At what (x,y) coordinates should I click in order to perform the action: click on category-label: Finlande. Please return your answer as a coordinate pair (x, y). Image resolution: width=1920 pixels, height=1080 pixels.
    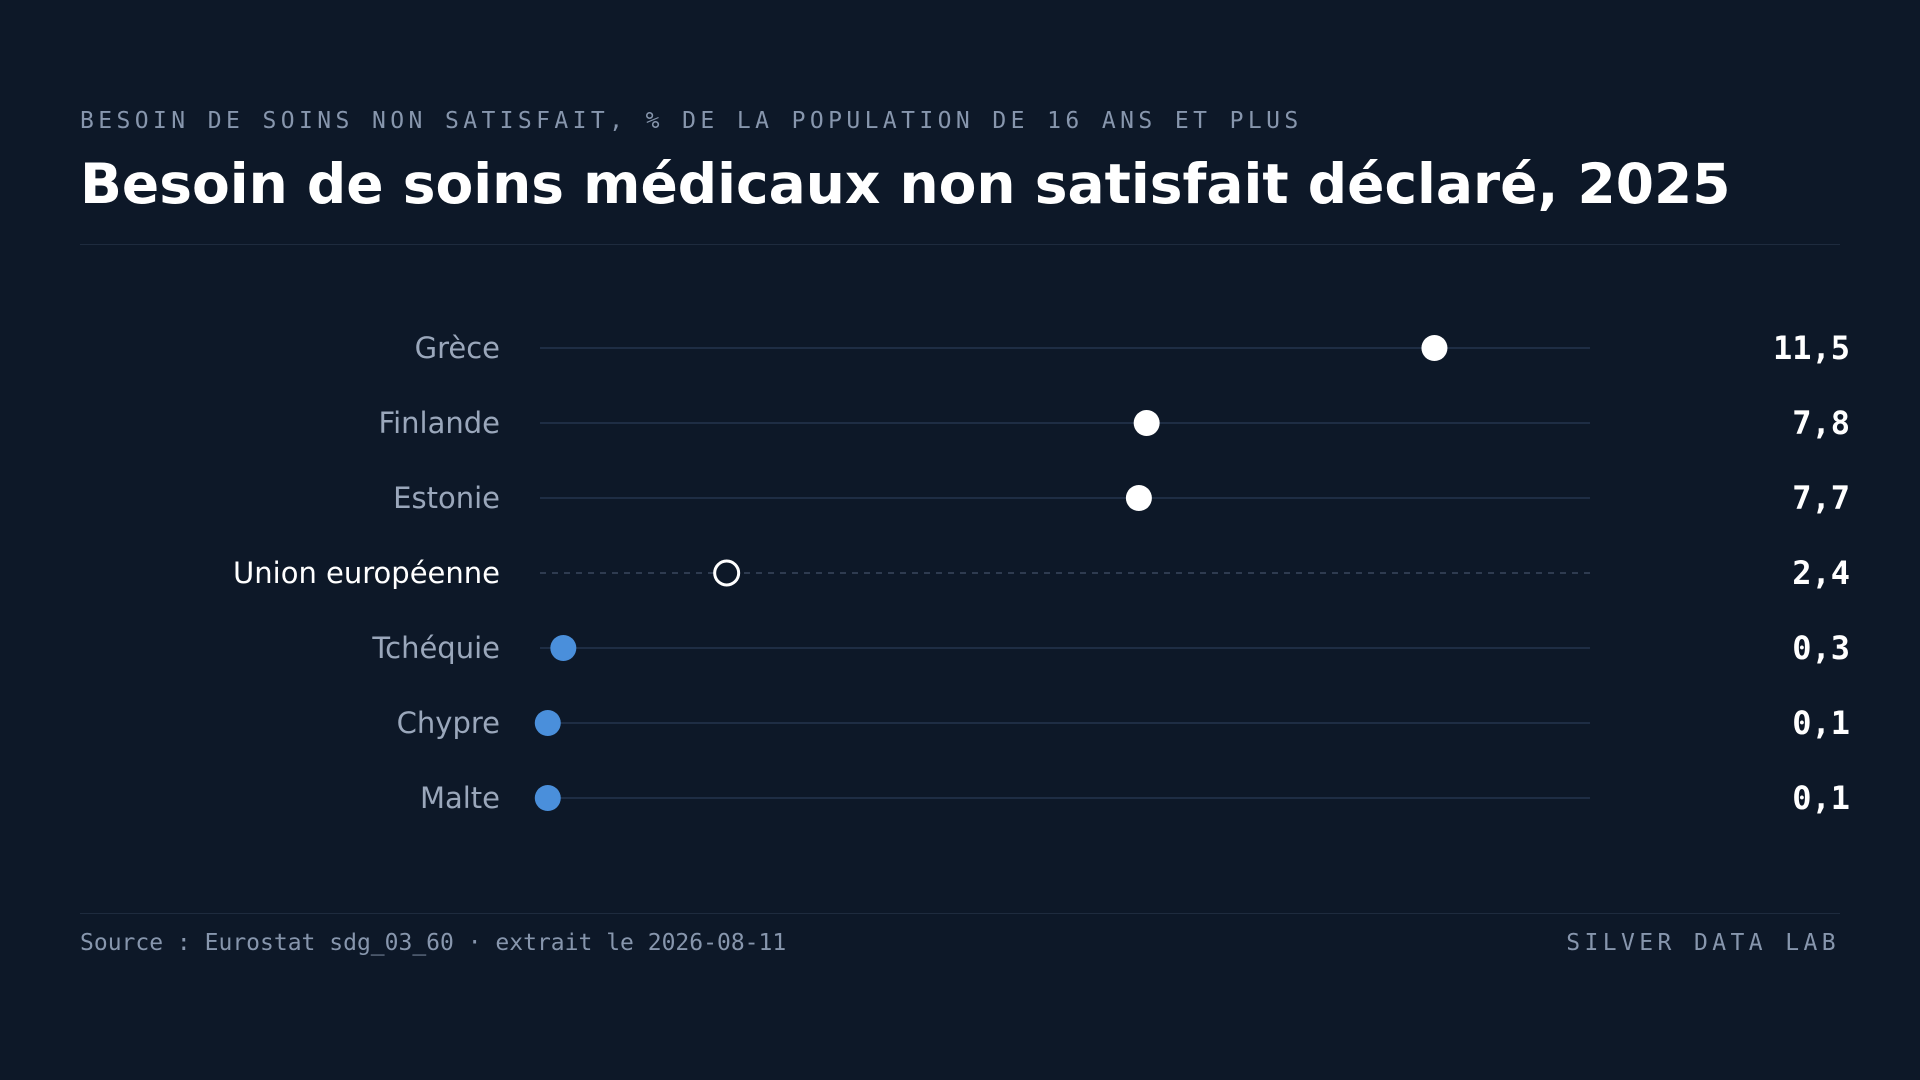
    Looking at the image, I should click on (439, 423).